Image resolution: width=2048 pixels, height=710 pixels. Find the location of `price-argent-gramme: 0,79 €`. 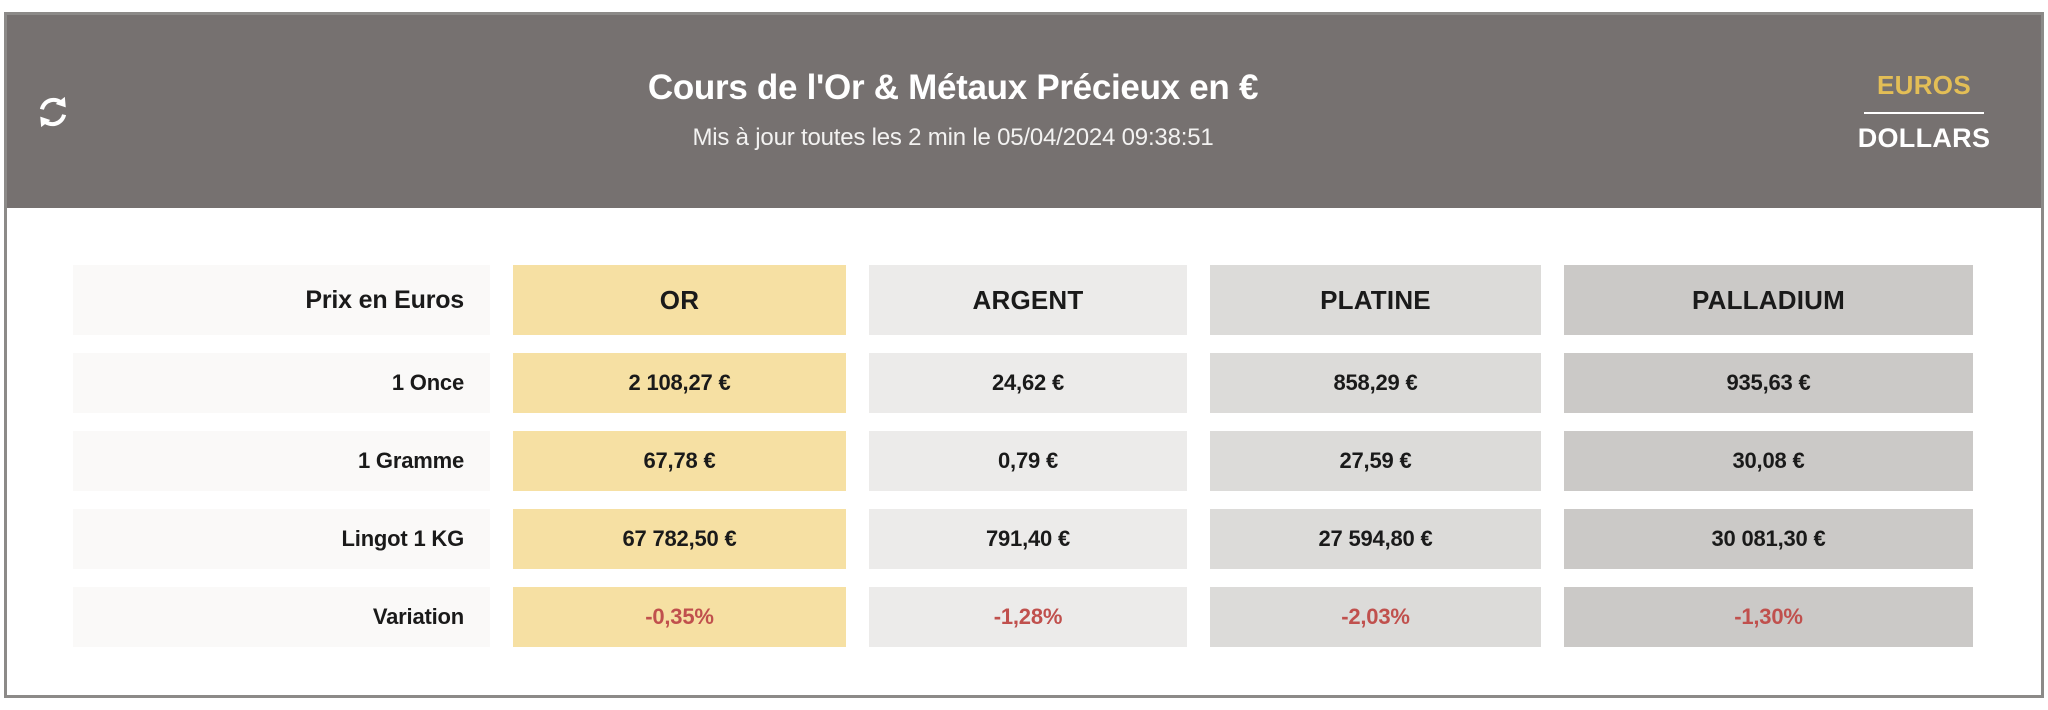

price-argent-gramme: 0,79 € is located at coordinates (1028, 461).